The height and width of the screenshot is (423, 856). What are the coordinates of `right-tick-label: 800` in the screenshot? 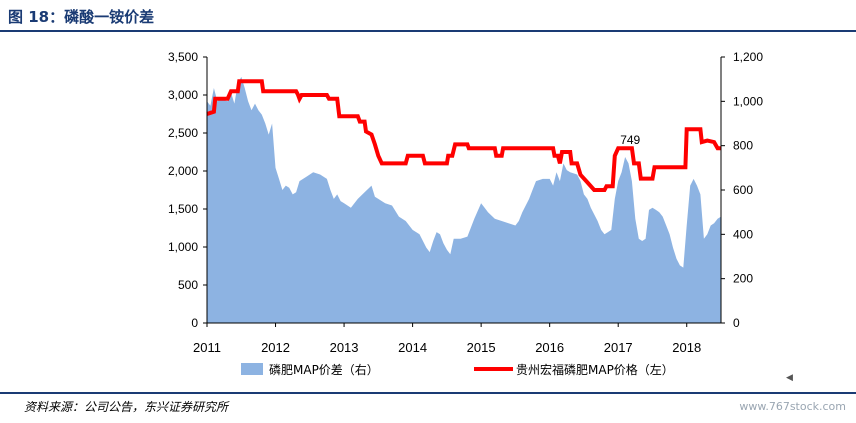 It's located at (743, 146).